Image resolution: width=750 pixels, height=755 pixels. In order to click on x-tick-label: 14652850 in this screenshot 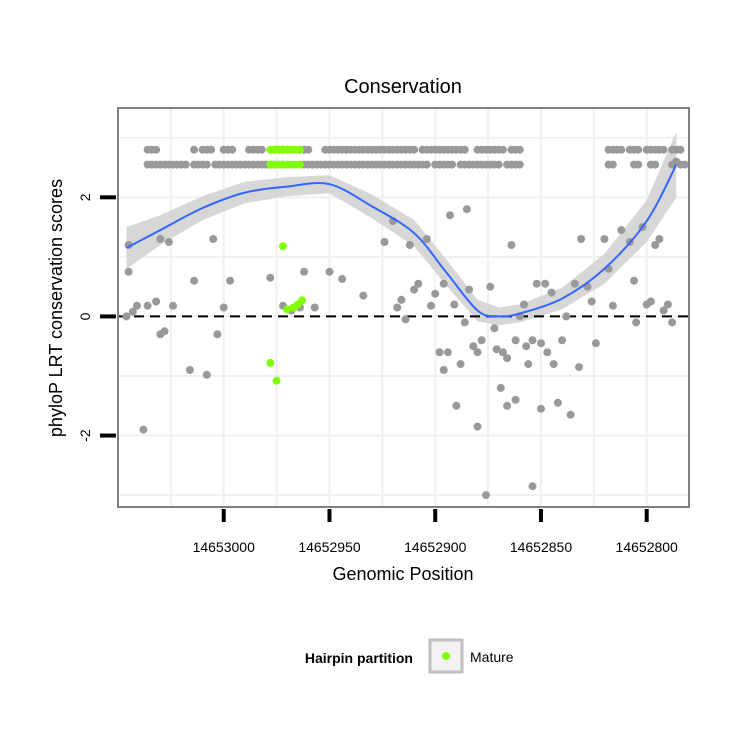, I will do `click(541, 547)`.